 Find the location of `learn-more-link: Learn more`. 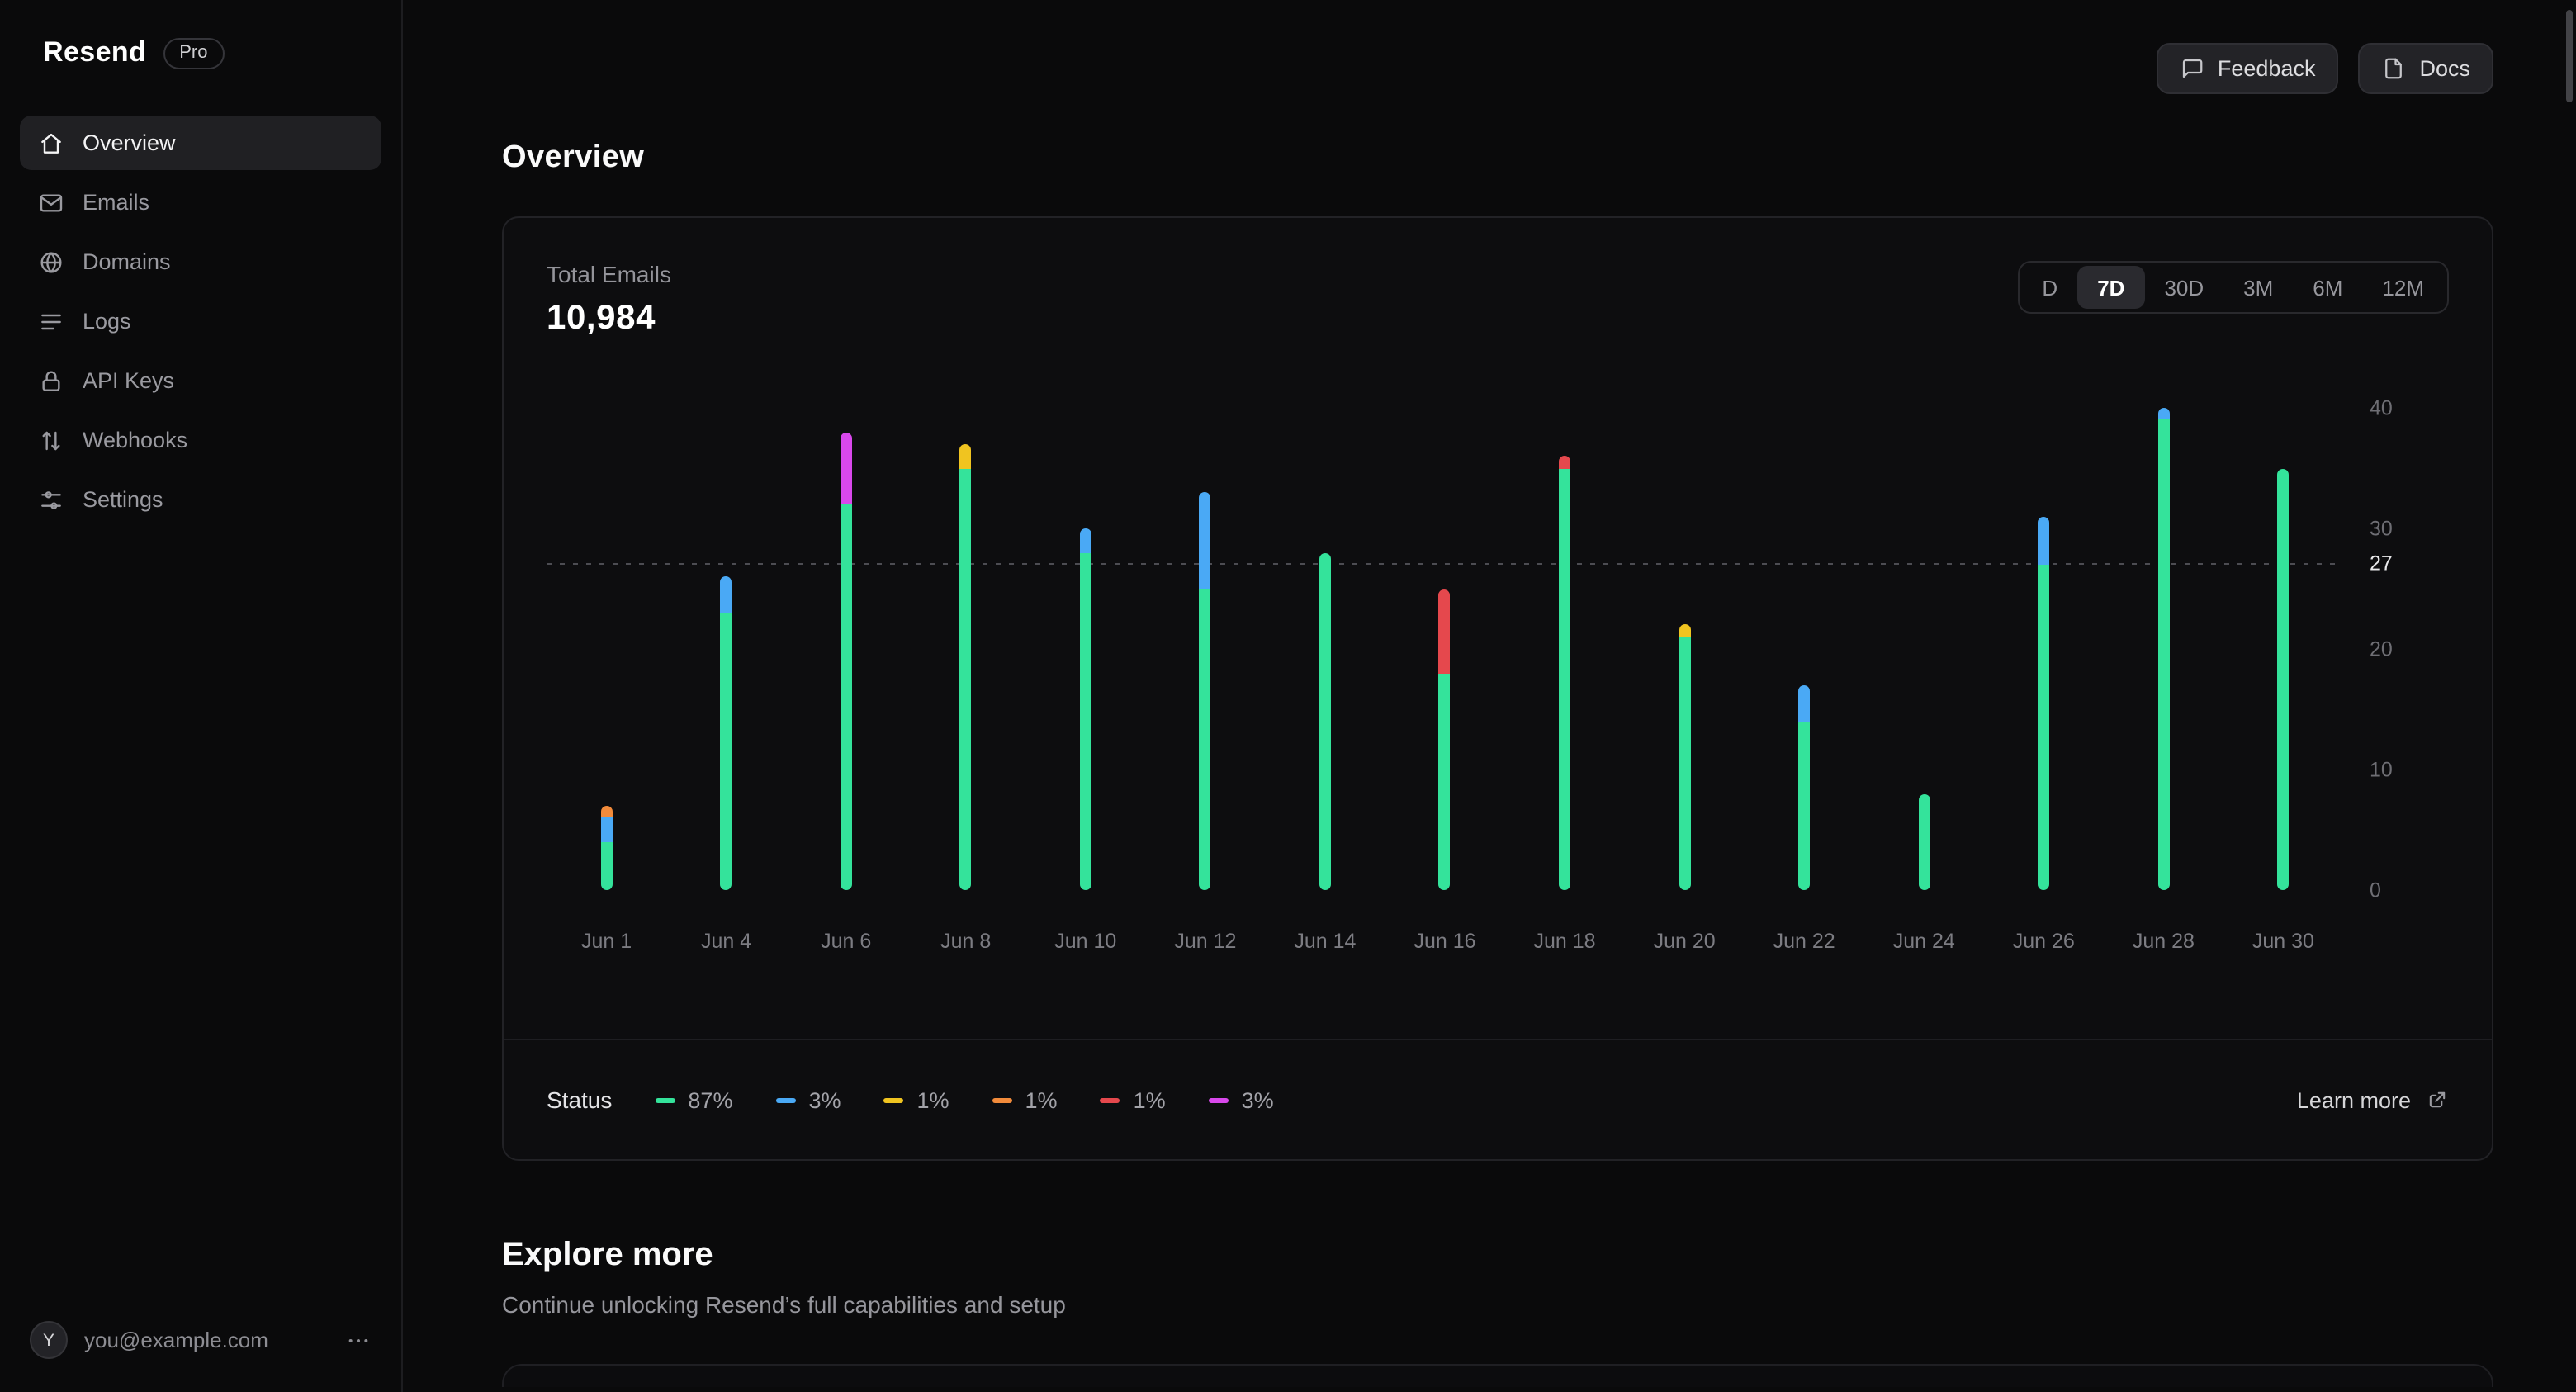

learn-more-link: Learn more is located at coordinates (2373, 1099).